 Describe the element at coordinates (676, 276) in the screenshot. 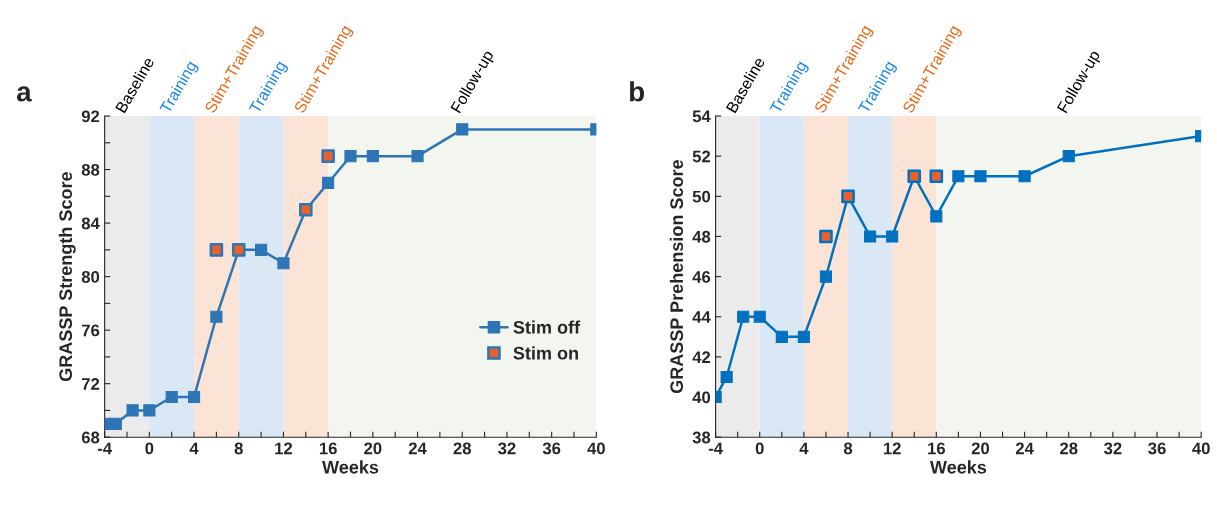

I see `y-axis-title: GRASSP Prehension Score` at that location.